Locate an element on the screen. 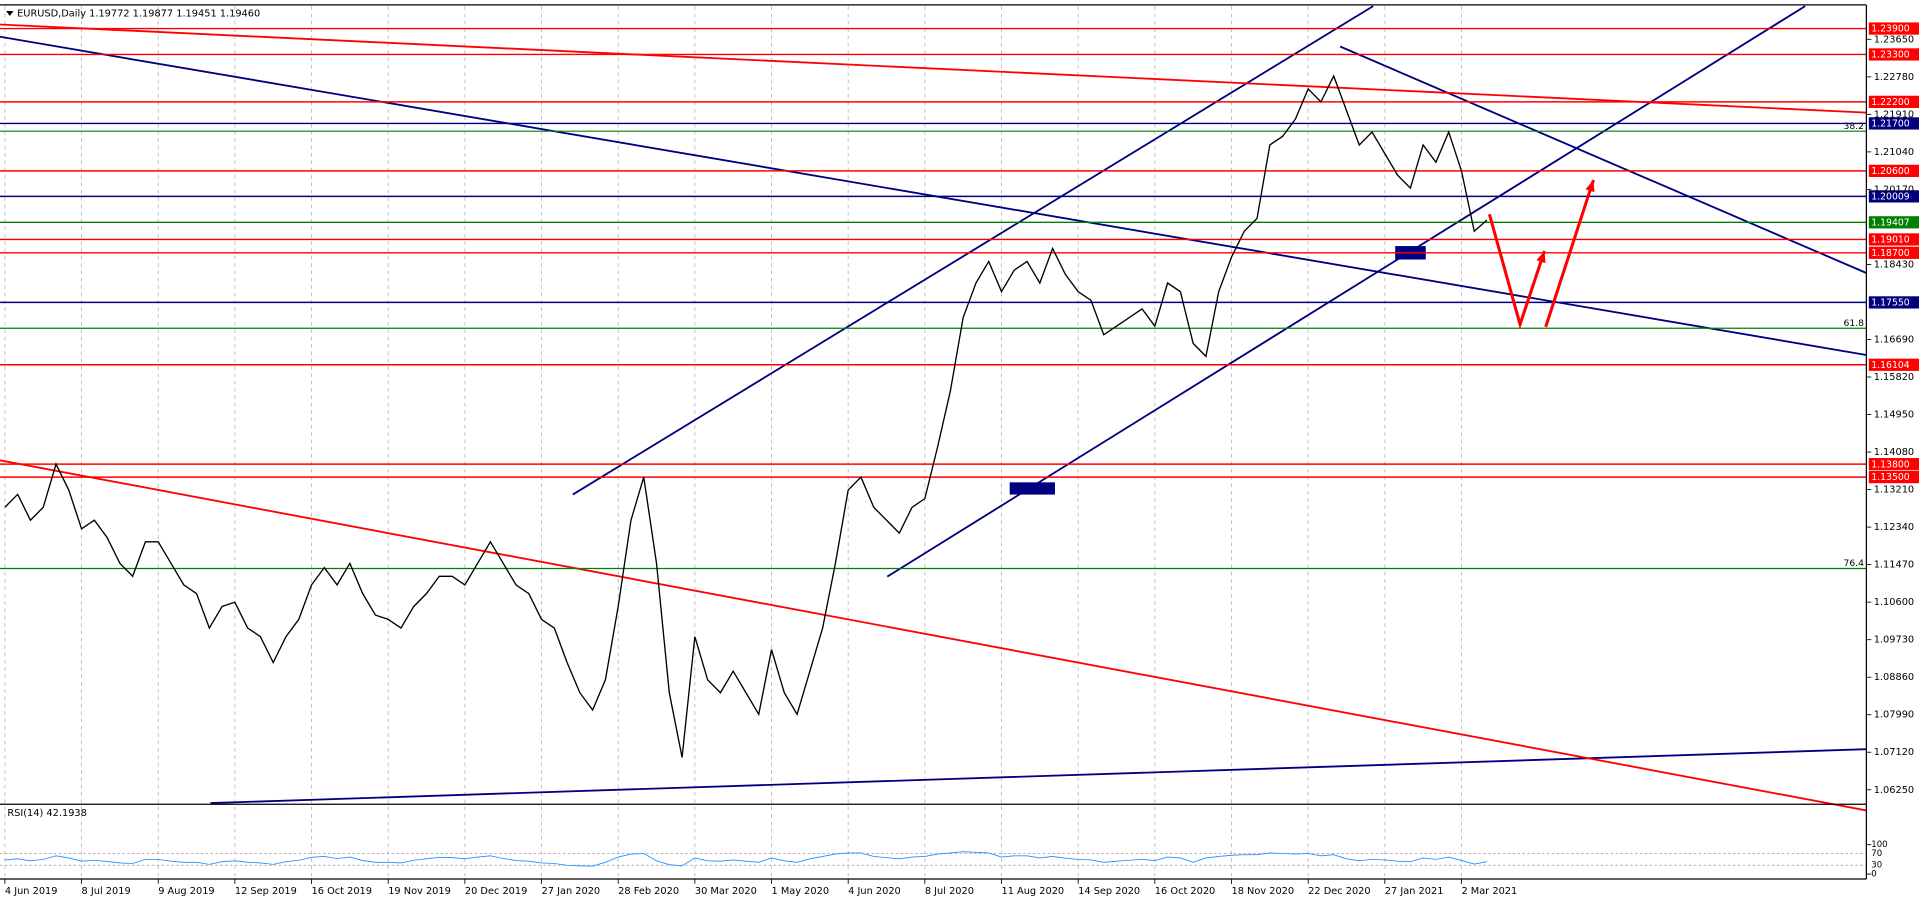 This screenshot has height=901, width=1919. x-tick-label: 27 Jan 2020 is located at coordinates (571, 891).